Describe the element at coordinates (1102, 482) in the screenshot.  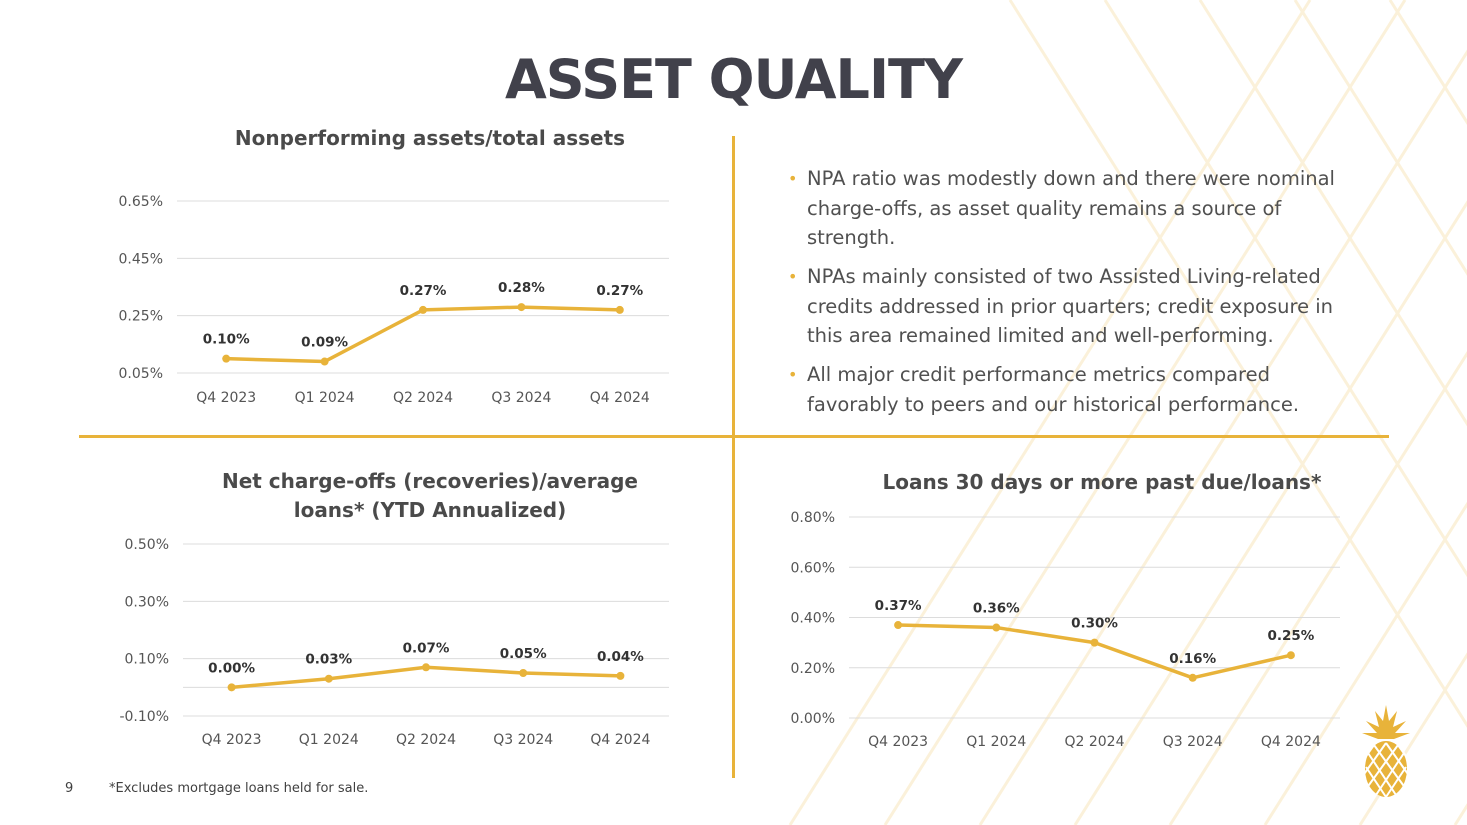
I see `pastdue-chart-title: Loans 30 days or more past due/loans*` at that location.